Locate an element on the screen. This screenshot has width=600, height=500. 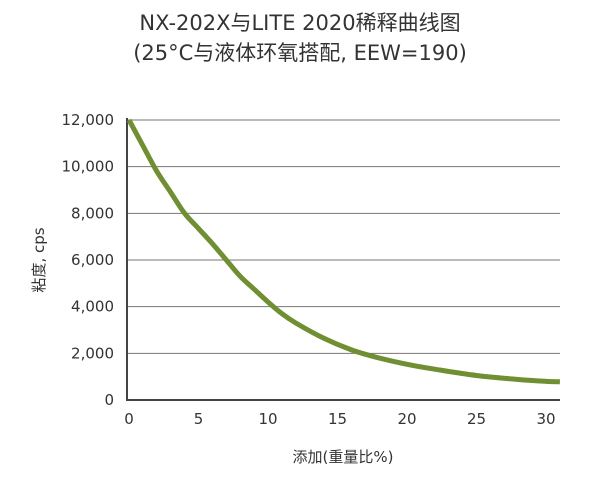
x-tick-label: 20 is located at coordinates (406, 419).